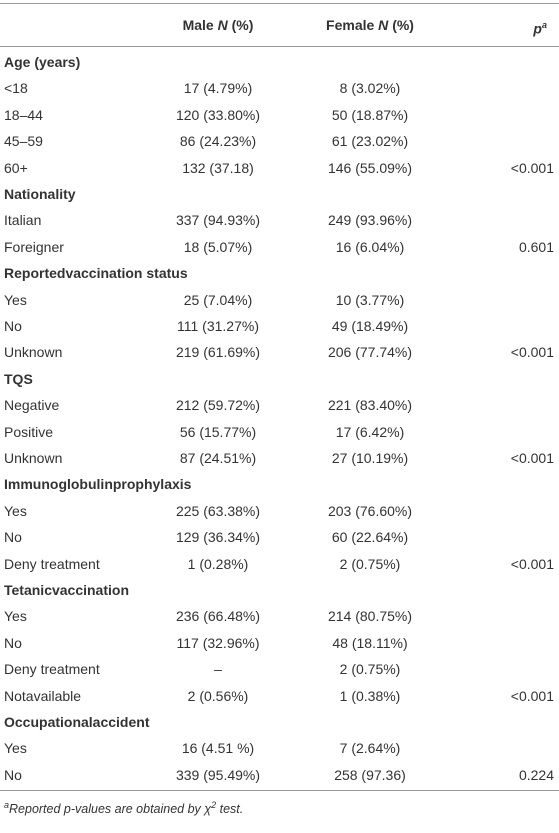 This screenshot has width=559, height=833. What do you see at coordinates (214, 805) in the screenshot?
I see `footnote-text: 2` at bounding box center [214, 805].